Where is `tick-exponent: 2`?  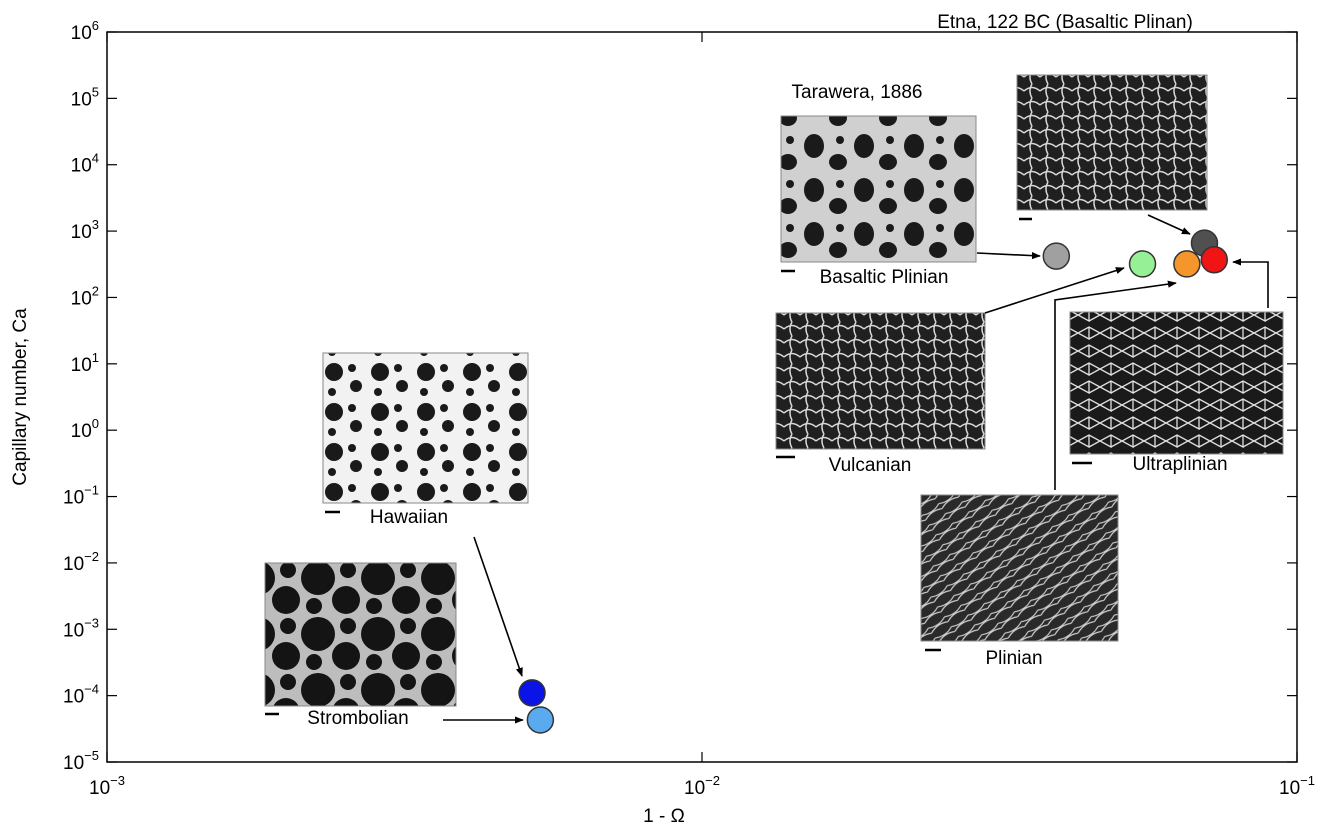
tick-exponent: 2 is located at coordinates (95, 290).